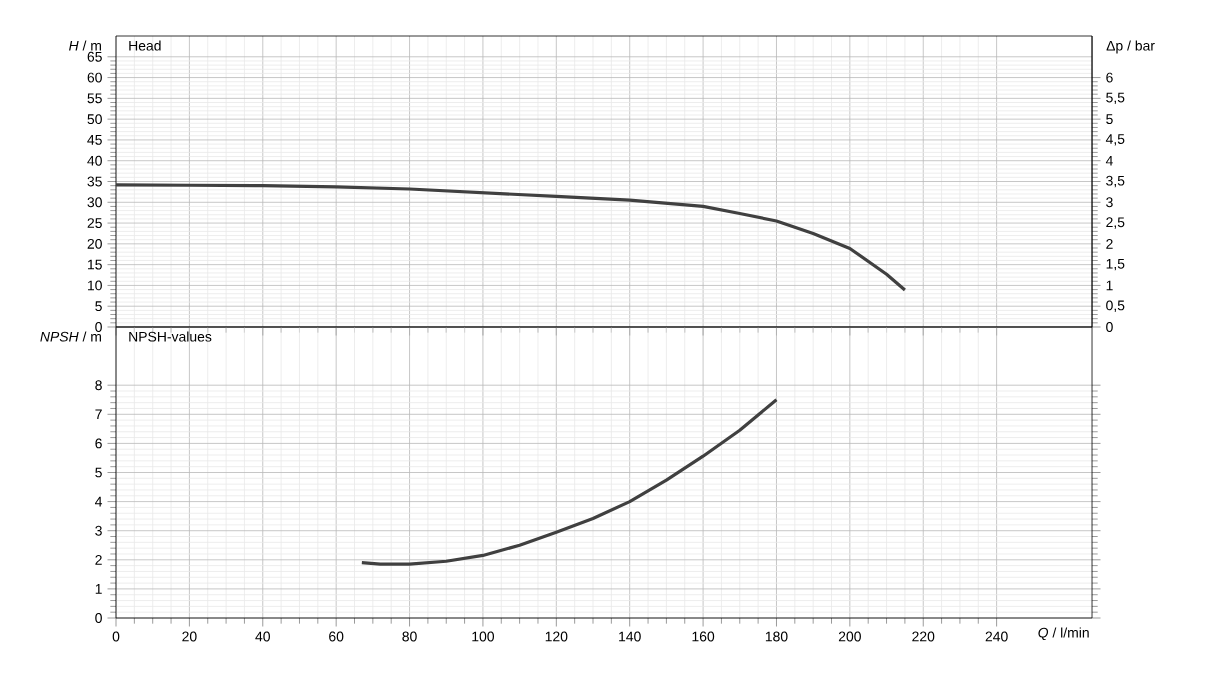  What do you see at coordinates (569, 482) in the screenshot?
I see `line-series` at bounding box center [569, 482].